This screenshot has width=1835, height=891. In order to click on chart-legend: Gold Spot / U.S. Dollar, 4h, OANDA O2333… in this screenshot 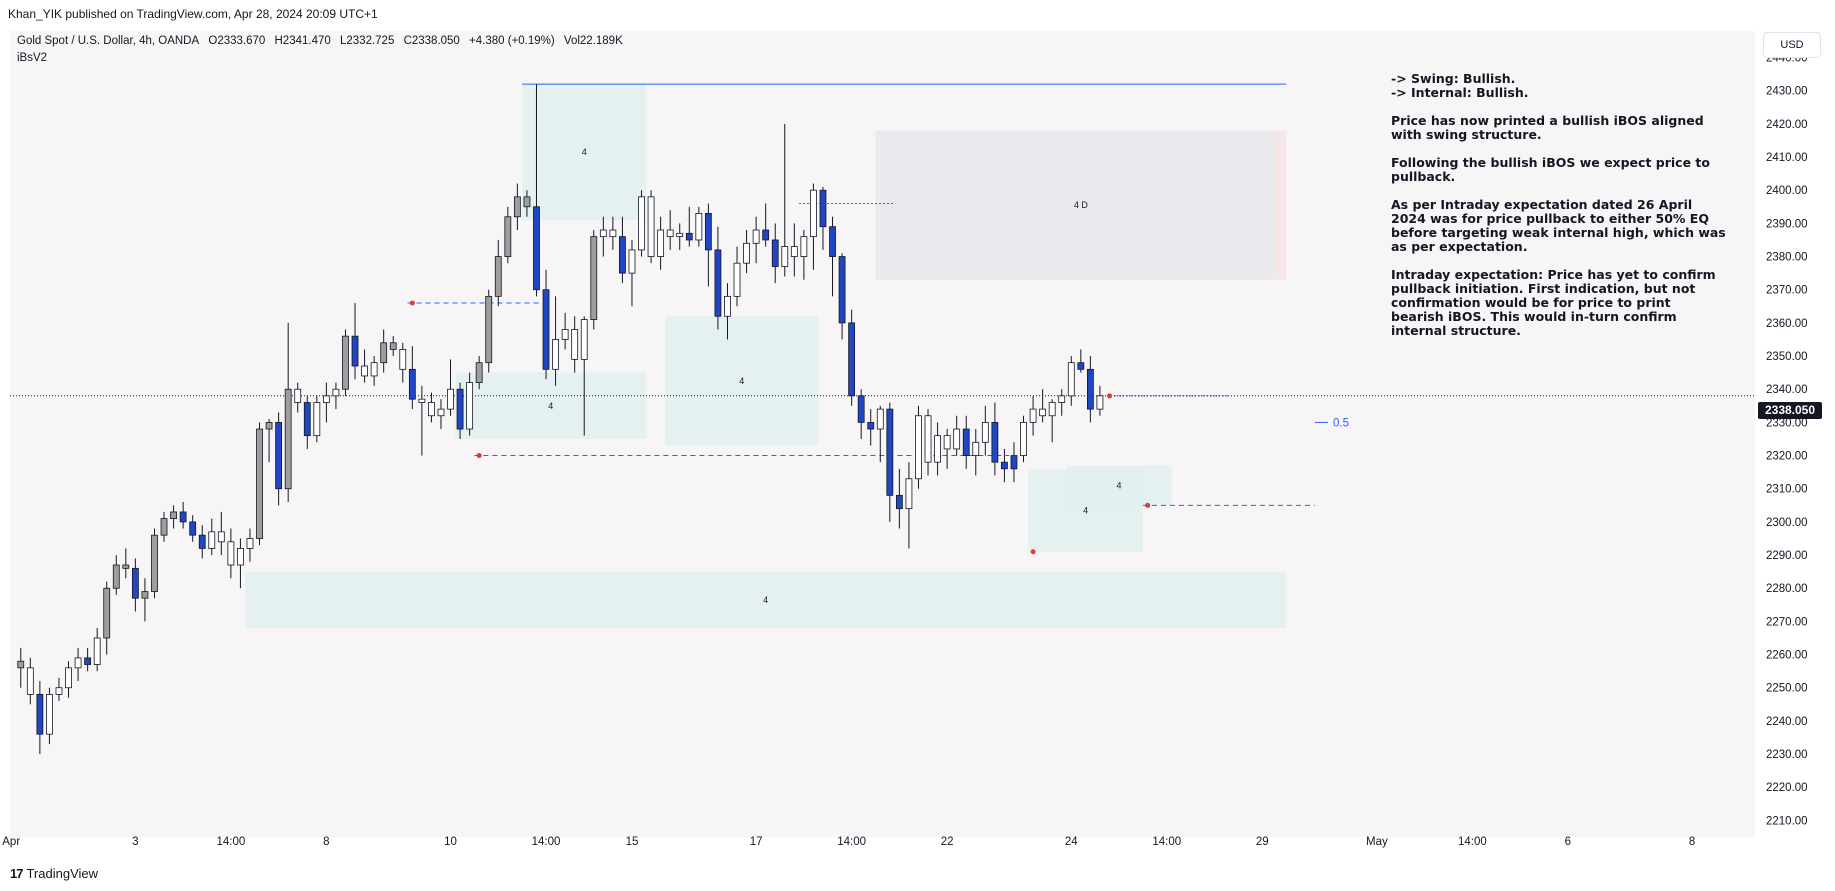, I will do `click(323, 41)`.